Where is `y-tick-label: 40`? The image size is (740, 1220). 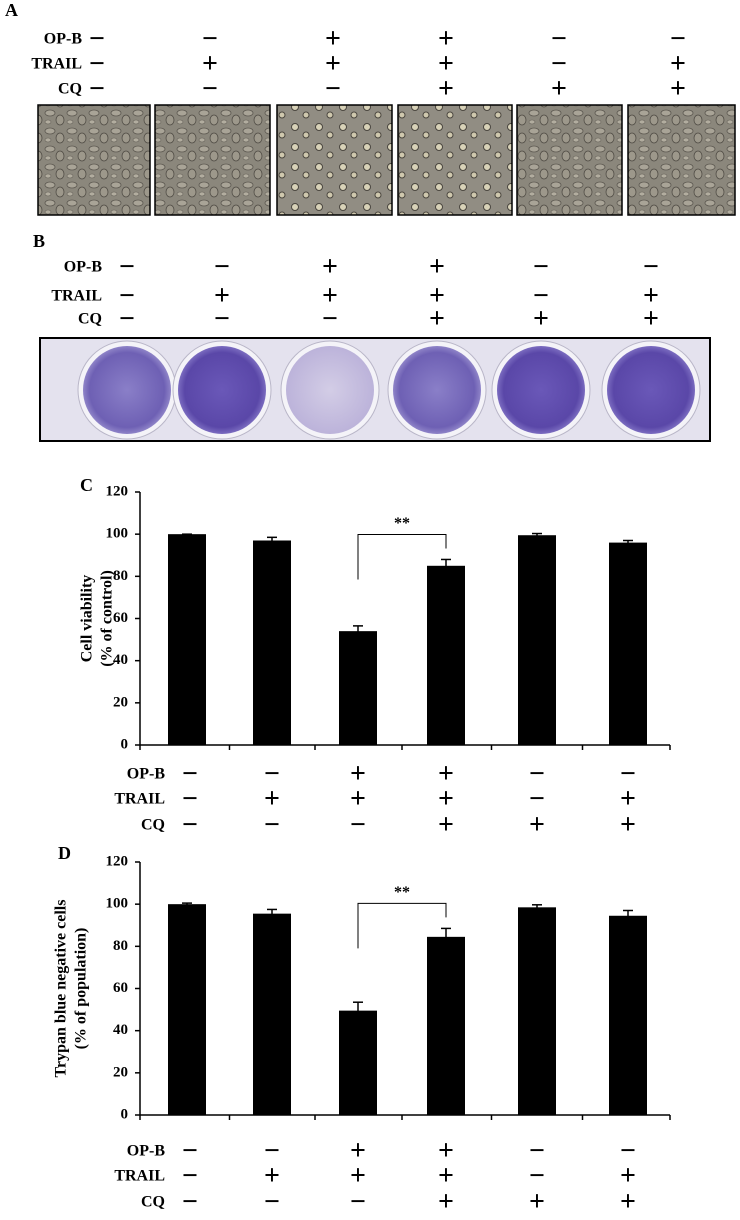 y-tick-label: 40 is located at coordinates (120, 1030).